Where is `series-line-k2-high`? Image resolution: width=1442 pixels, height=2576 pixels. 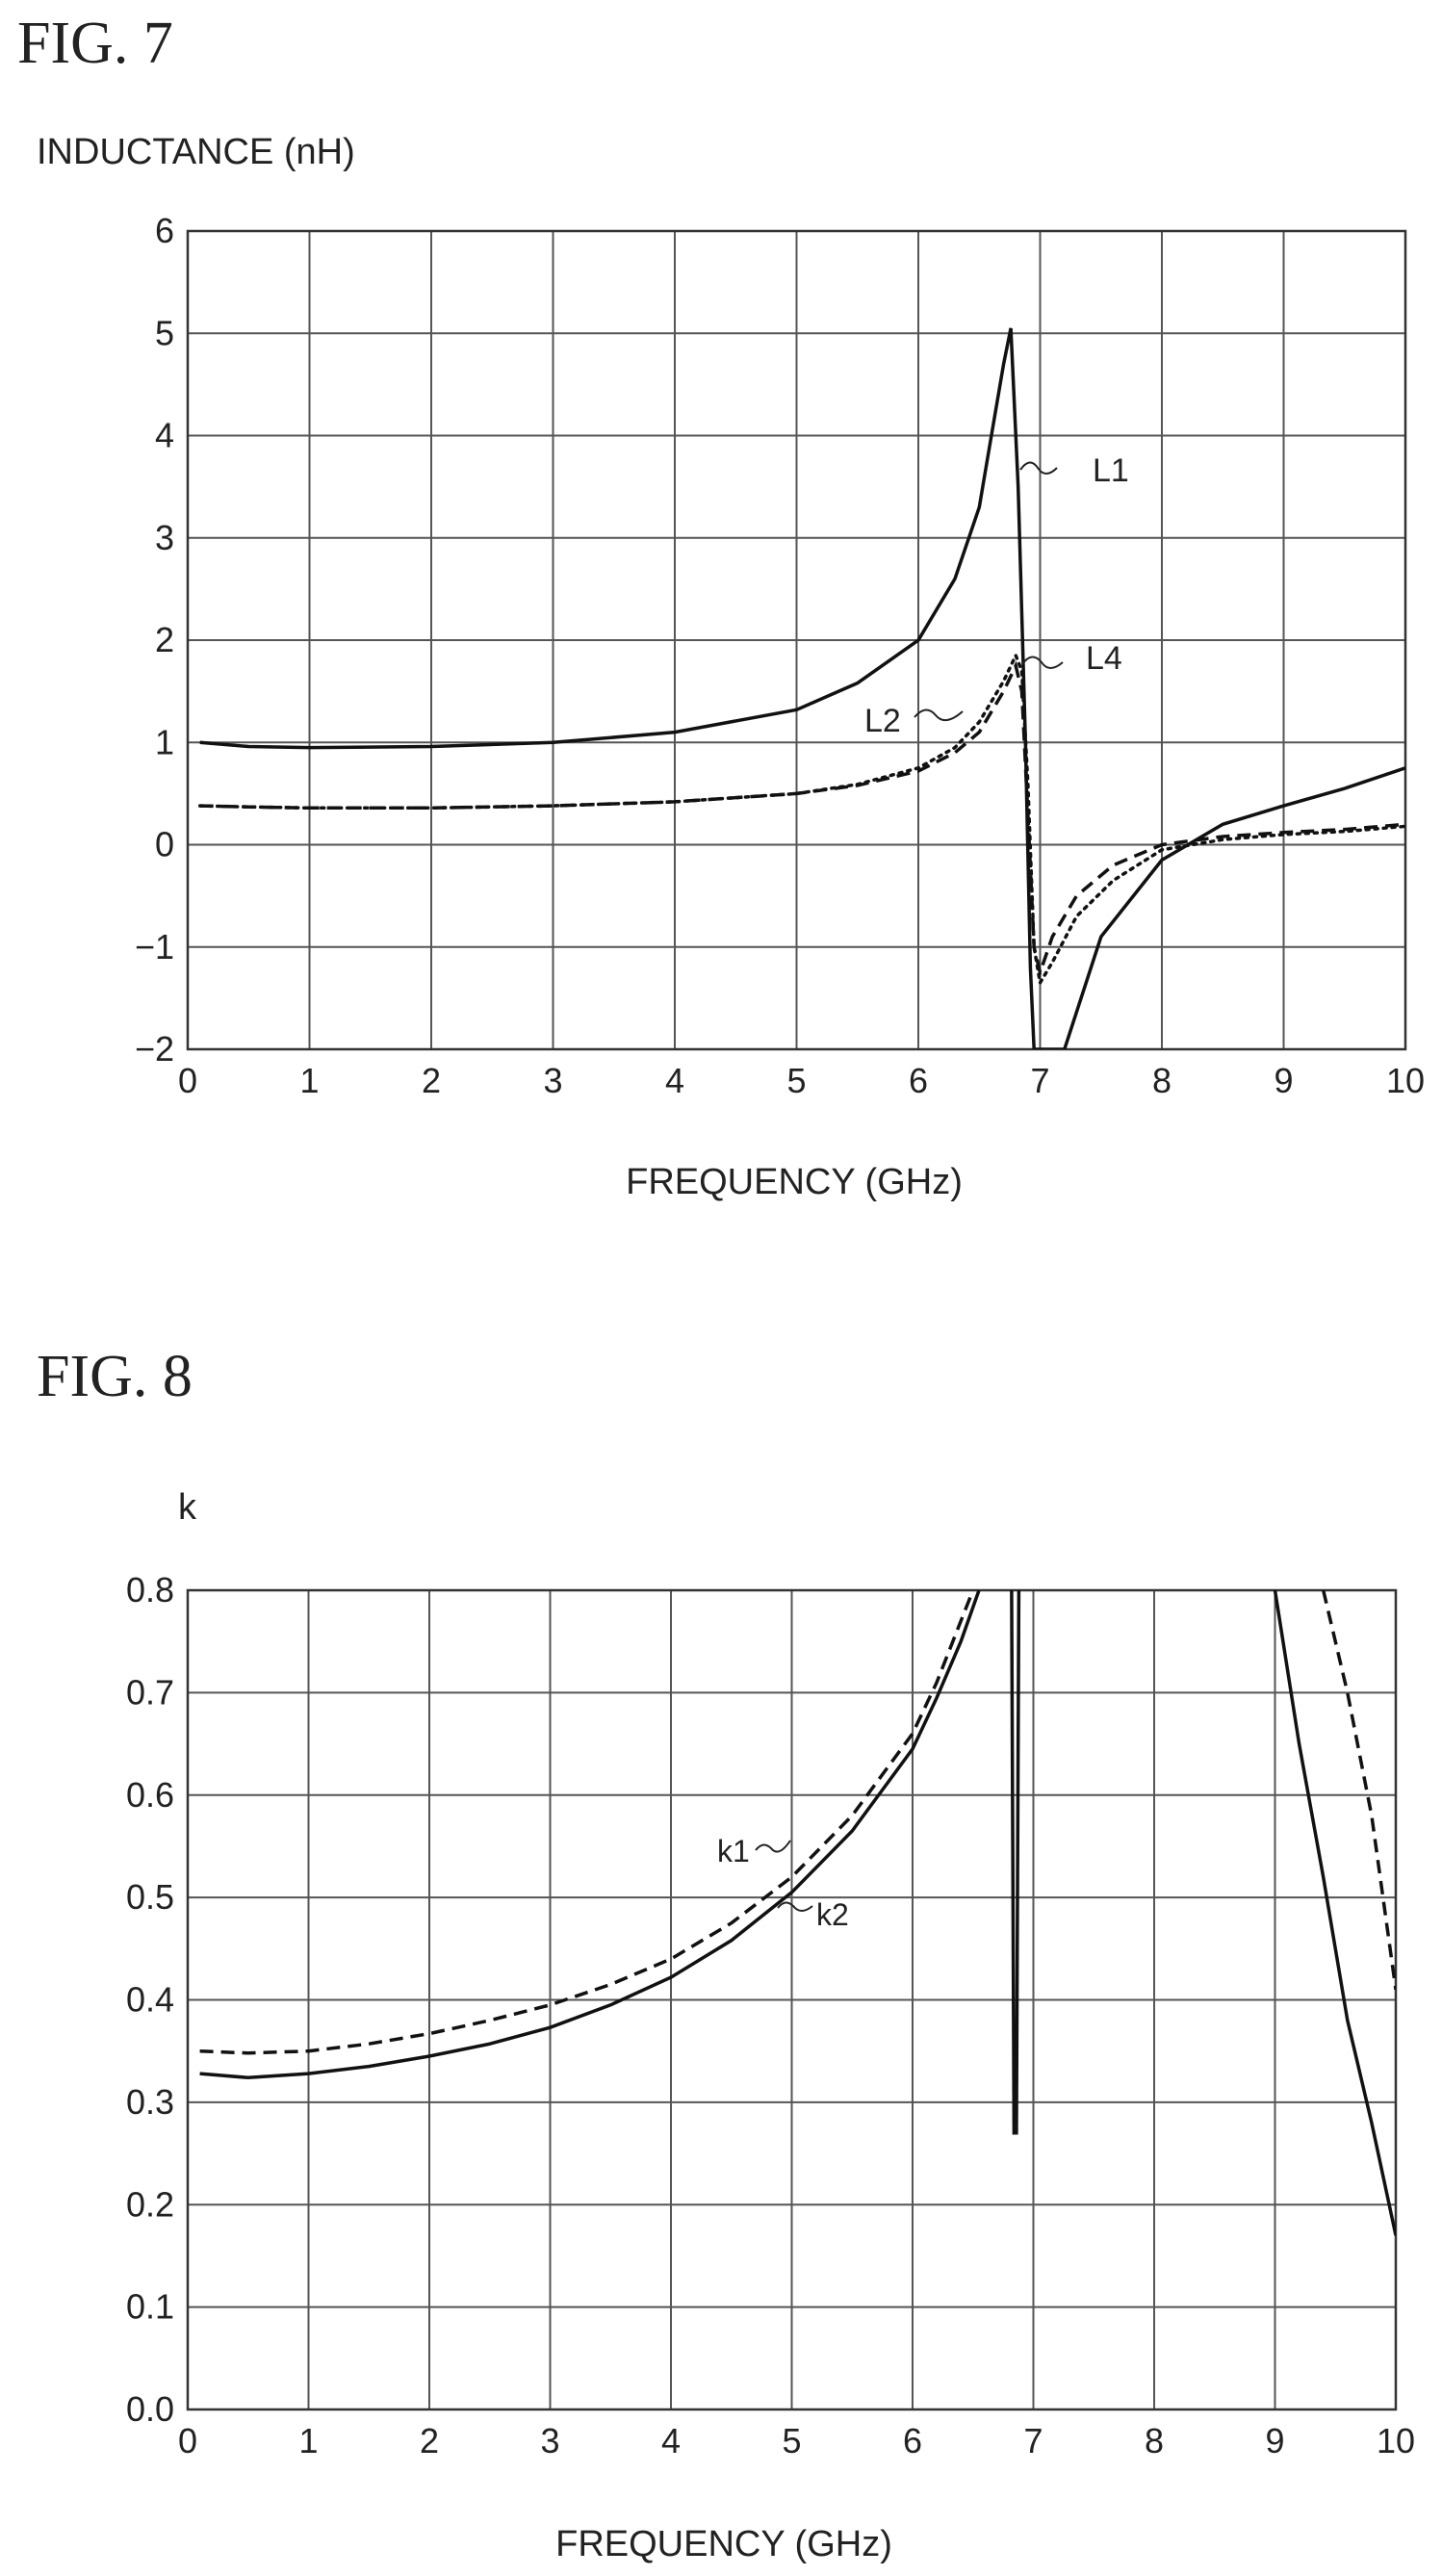 series-line-k2-high is located at coordinates (1334, 1913).